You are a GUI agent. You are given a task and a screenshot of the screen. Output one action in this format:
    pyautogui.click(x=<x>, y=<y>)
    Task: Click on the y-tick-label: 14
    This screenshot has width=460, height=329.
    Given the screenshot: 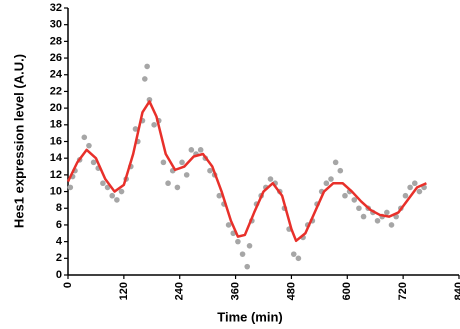 What is the action you would take?
    pyautogui.click(x=56, y=158)
    